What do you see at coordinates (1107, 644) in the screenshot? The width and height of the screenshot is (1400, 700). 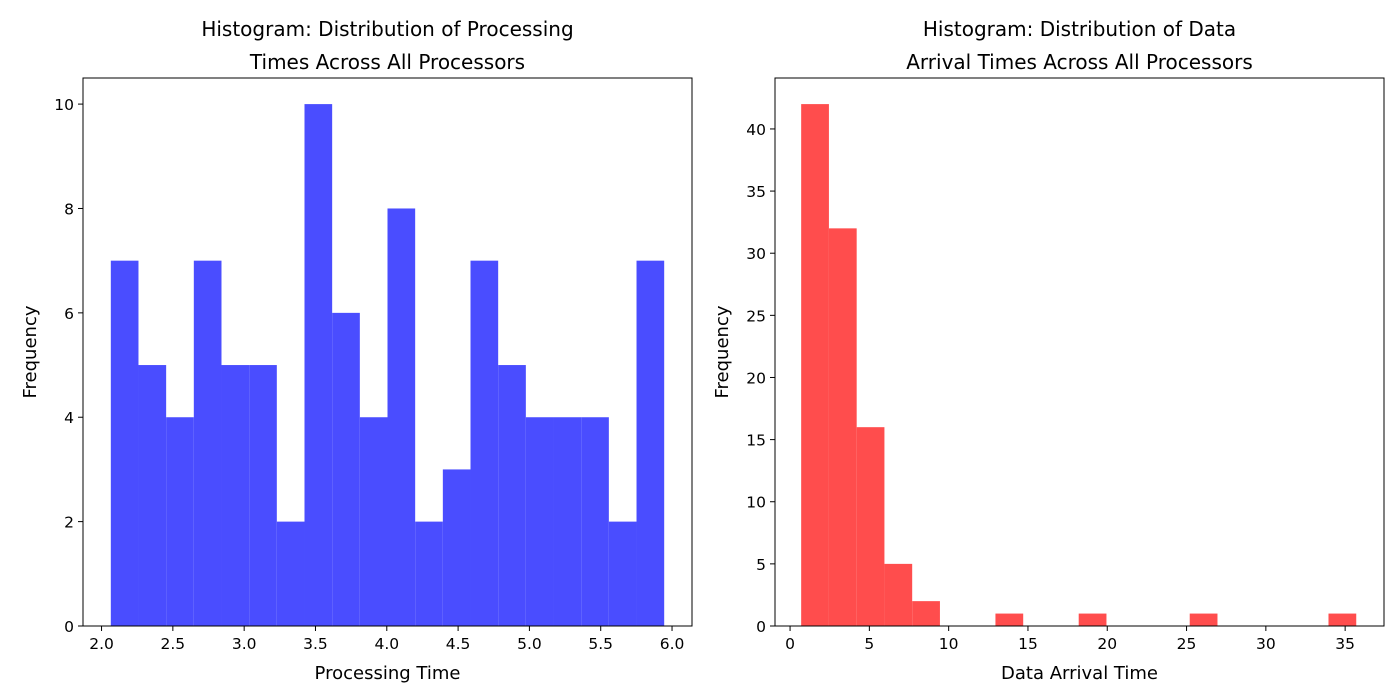 I see `arrival-x-tick-label: 20` at bounding box center [1107, 644].